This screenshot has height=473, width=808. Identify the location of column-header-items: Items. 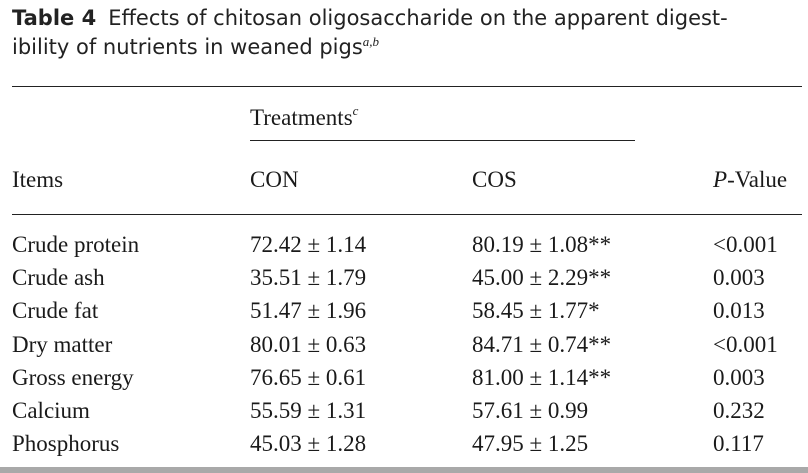
(38, 179).